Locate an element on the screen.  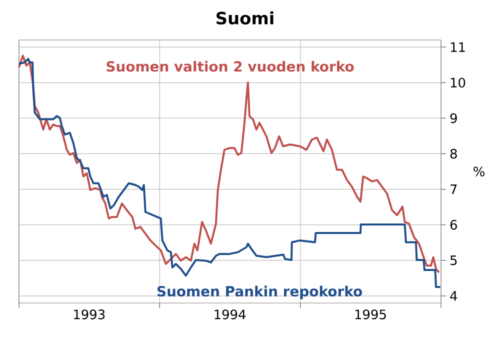
y-tick-label: 8 is located at coordinates (453, 153).